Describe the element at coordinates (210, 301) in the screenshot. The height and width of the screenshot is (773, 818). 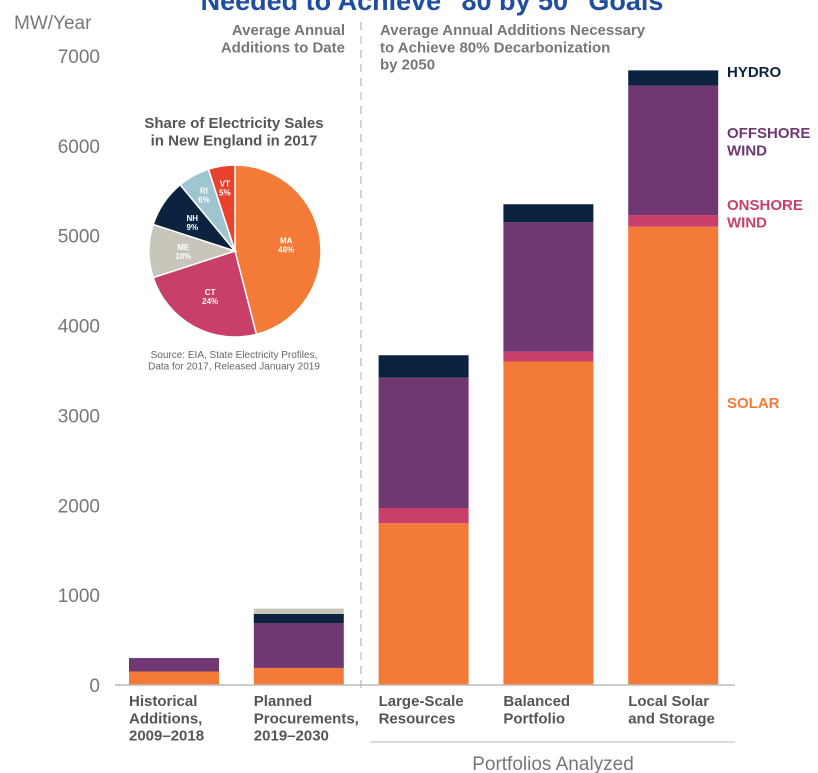
I see `pie-value-label: 24%` at that location.